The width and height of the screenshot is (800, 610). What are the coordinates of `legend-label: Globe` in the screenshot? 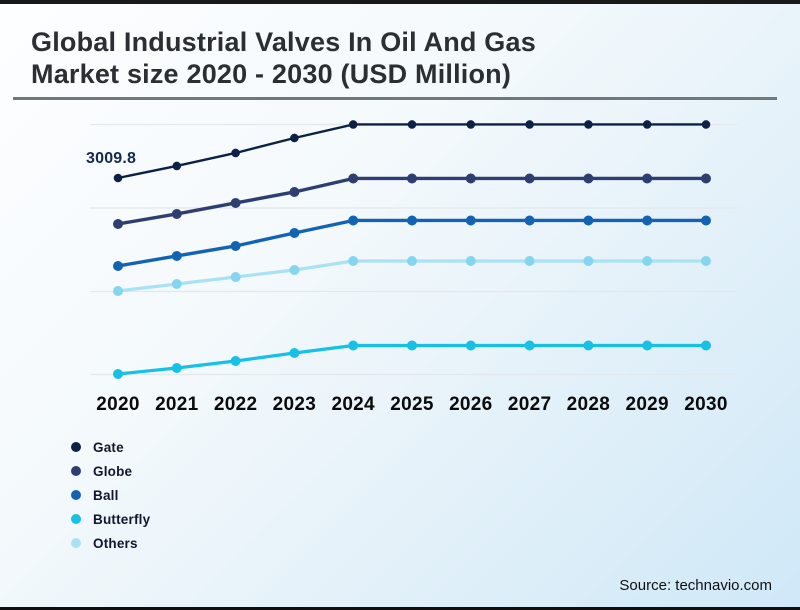 It's located at (113, 471).